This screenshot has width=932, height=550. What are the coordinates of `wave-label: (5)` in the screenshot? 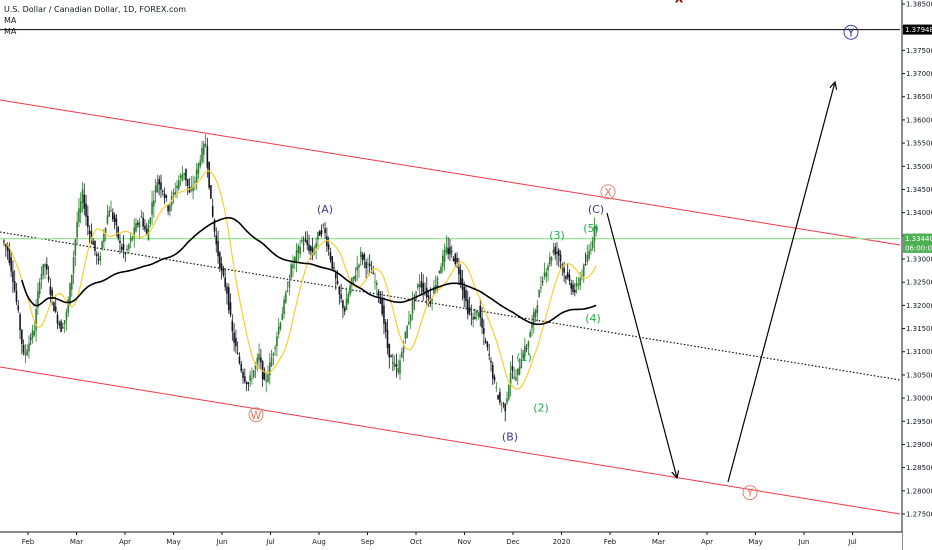 It's located at (591, 228).